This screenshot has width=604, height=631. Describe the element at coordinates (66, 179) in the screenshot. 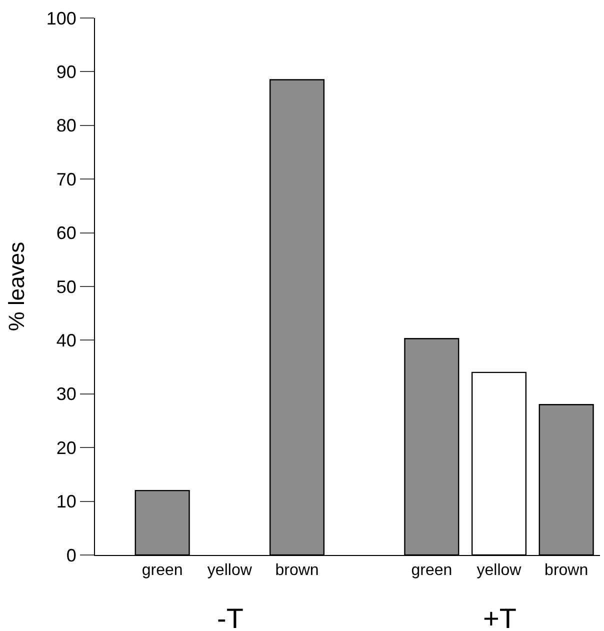

I see `y-tick-label: 70` at that location.